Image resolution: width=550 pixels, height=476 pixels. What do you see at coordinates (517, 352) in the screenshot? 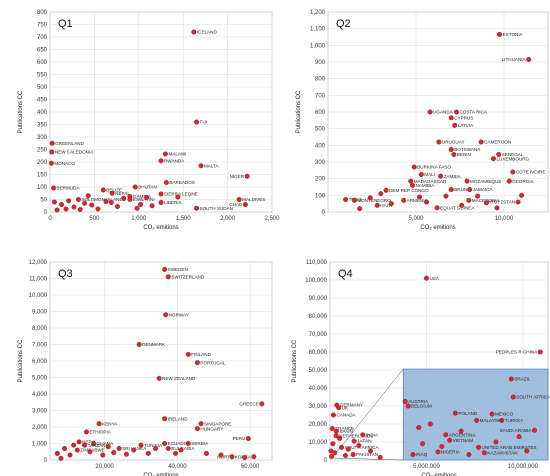
I see `point-label: PEOPLES R CHINA` at bounding box center [517, 352].